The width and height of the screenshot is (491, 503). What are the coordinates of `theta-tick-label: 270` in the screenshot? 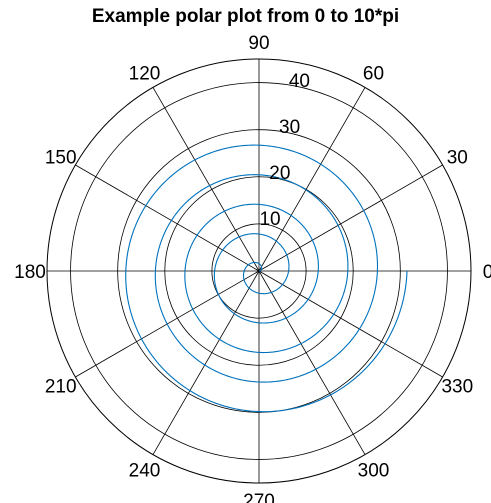 It's located at (259, 497).